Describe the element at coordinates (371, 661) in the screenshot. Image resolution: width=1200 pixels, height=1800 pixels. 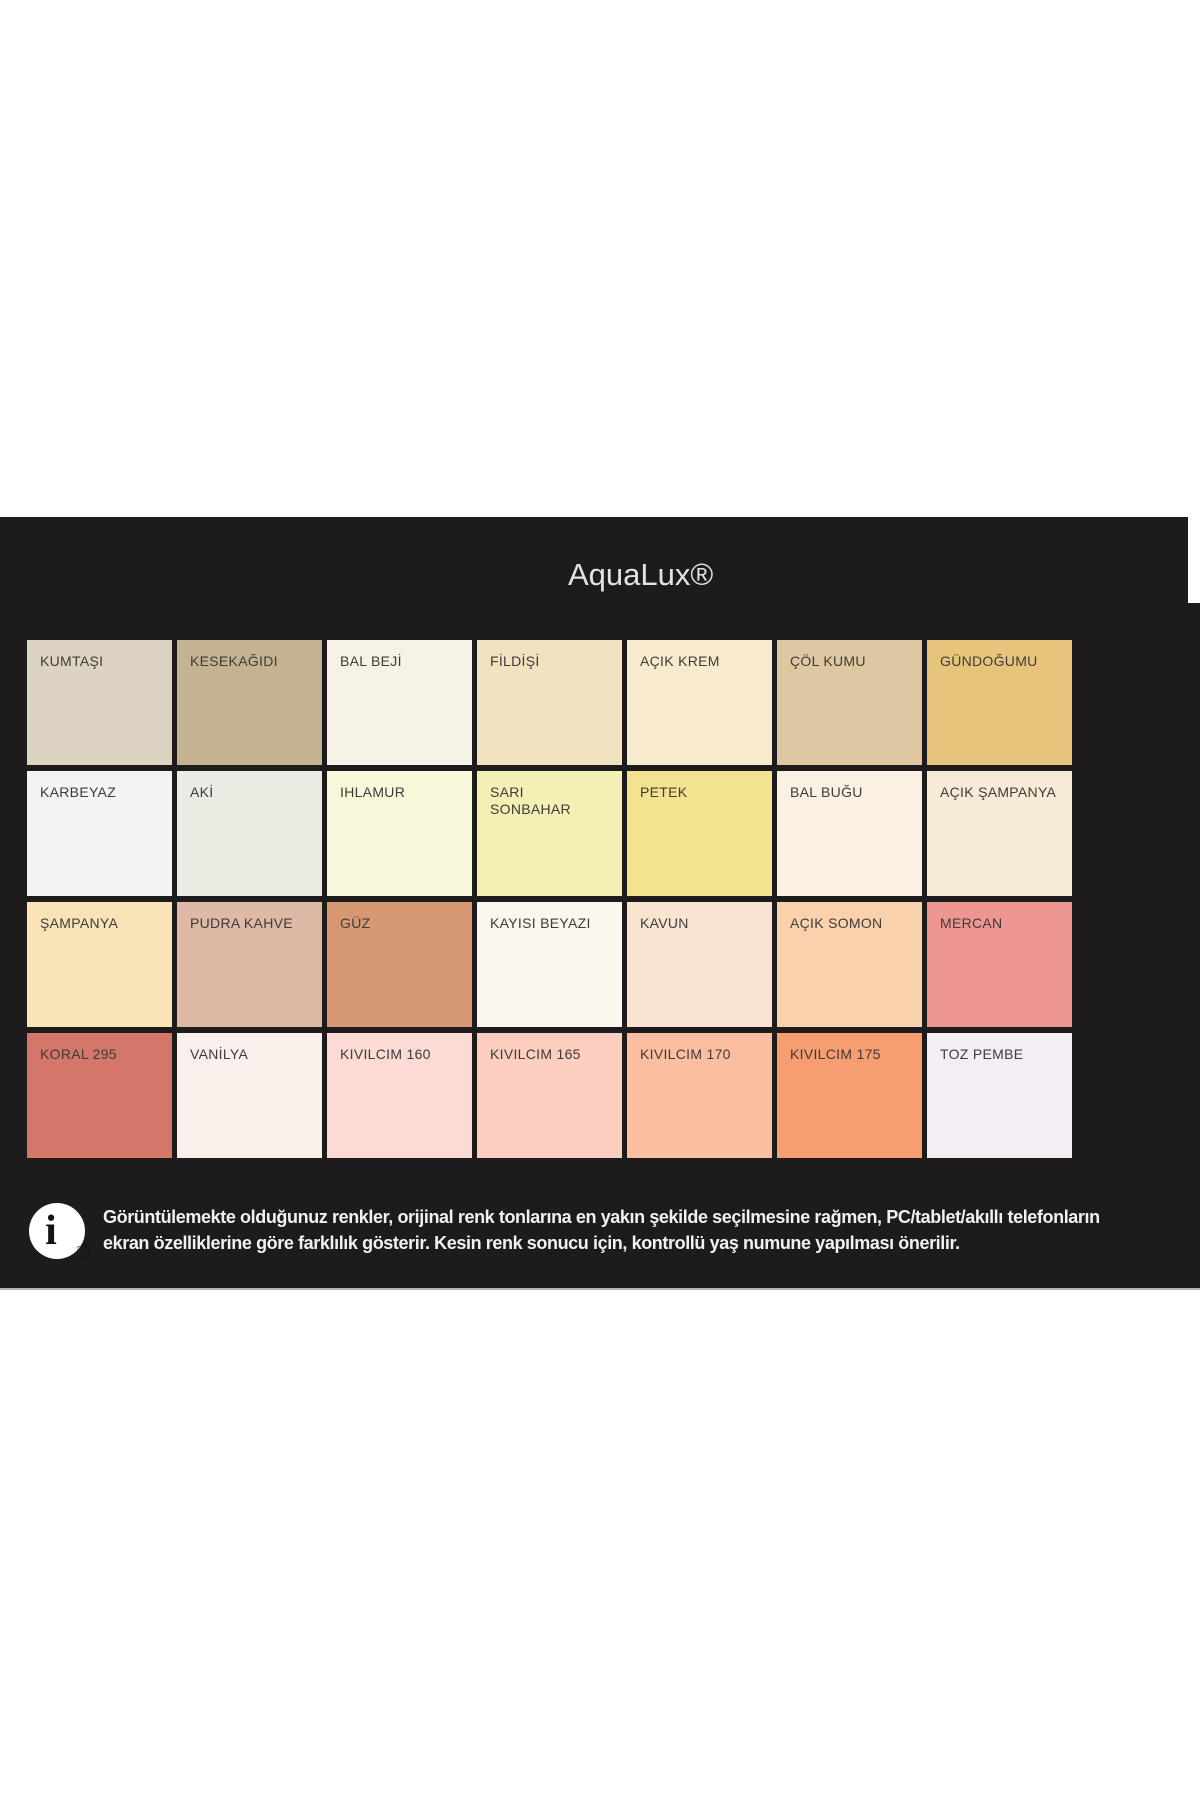
I see `swatch-label: BAL BEJİ` at that location.